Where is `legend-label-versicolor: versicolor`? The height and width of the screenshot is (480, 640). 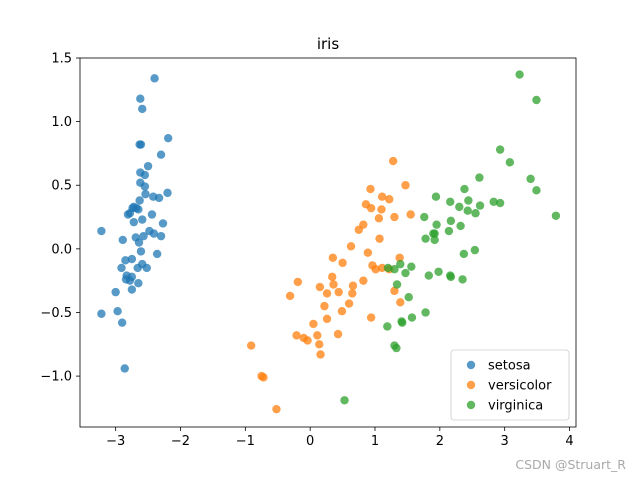
legend-label-versicolor: versicolor is located at coordinates (520, 386).